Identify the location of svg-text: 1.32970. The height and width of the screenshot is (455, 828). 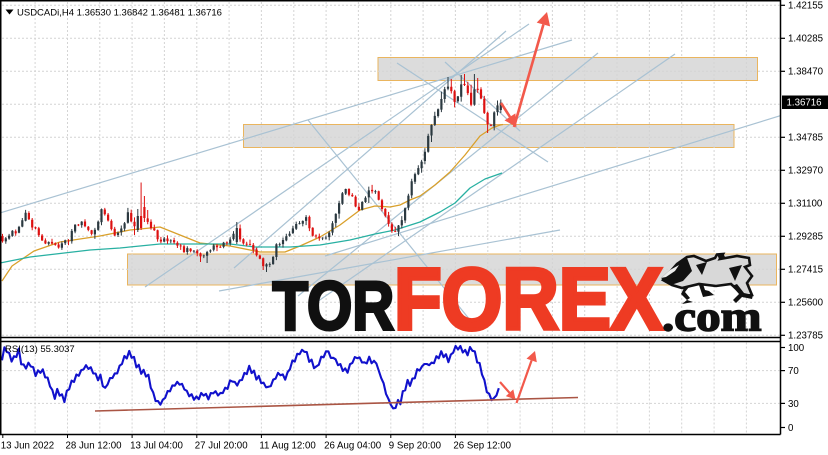
(806, 171).